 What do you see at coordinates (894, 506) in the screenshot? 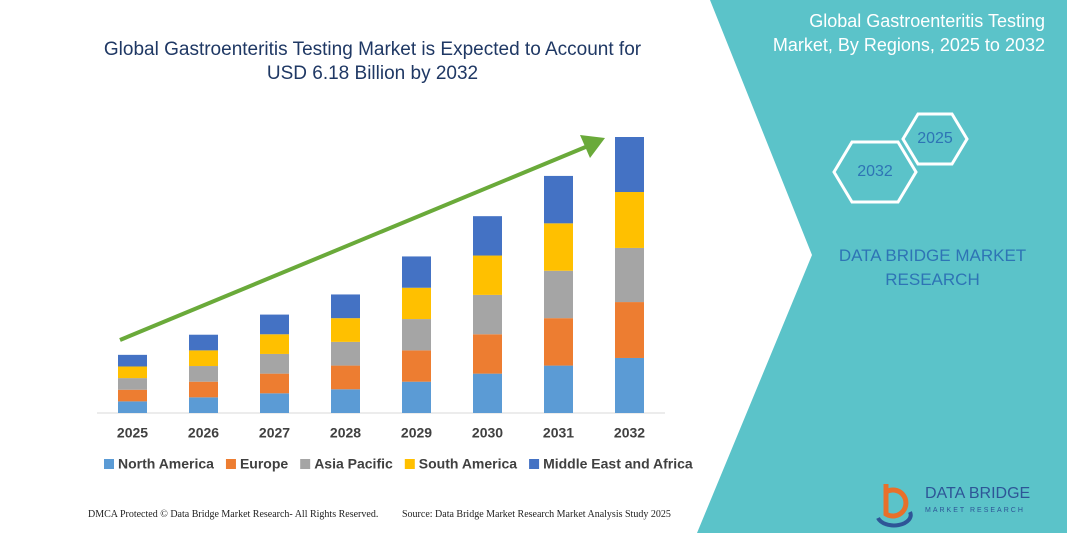
I see `logo-icon` at bounding box center [894, 506].